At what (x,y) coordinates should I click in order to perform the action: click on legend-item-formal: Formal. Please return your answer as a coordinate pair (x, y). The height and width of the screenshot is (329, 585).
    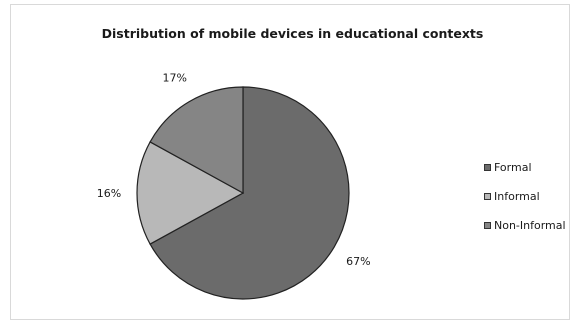
    Looking at the image, I should click on (525, 167).